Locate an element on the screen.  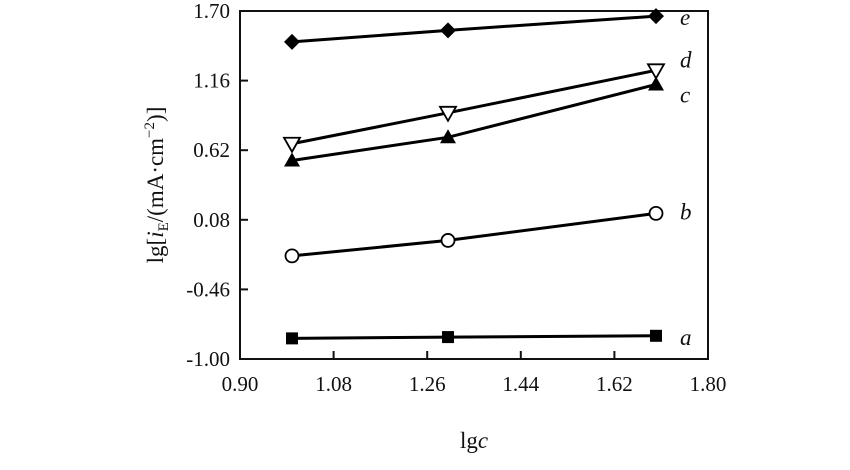
series-line-e is located at coordinates (474, 29).